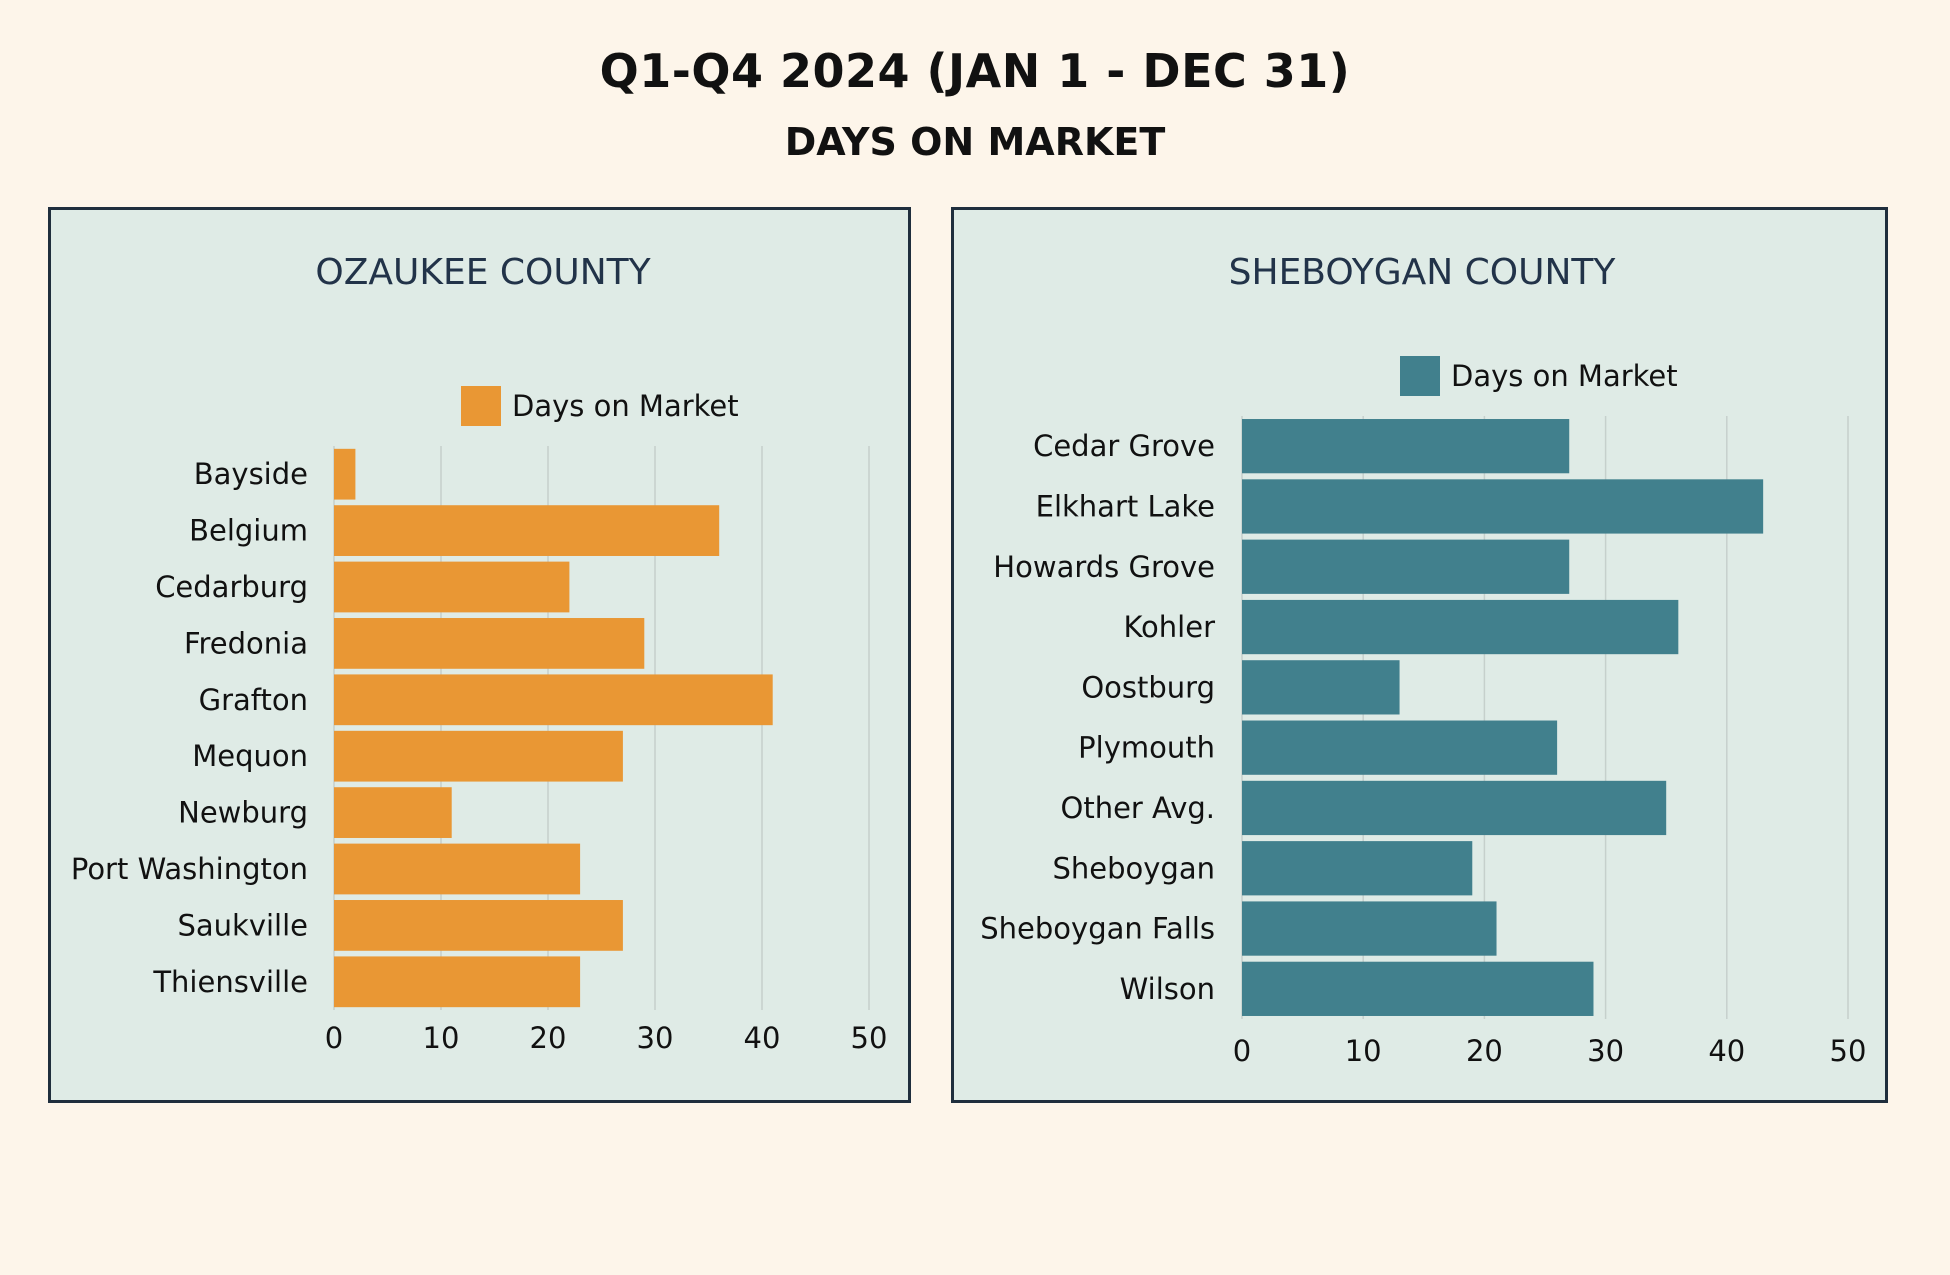  Describe the element at coordinates (231, 587) in the screenshot. I see `category-label: Cedarburg` at that location.